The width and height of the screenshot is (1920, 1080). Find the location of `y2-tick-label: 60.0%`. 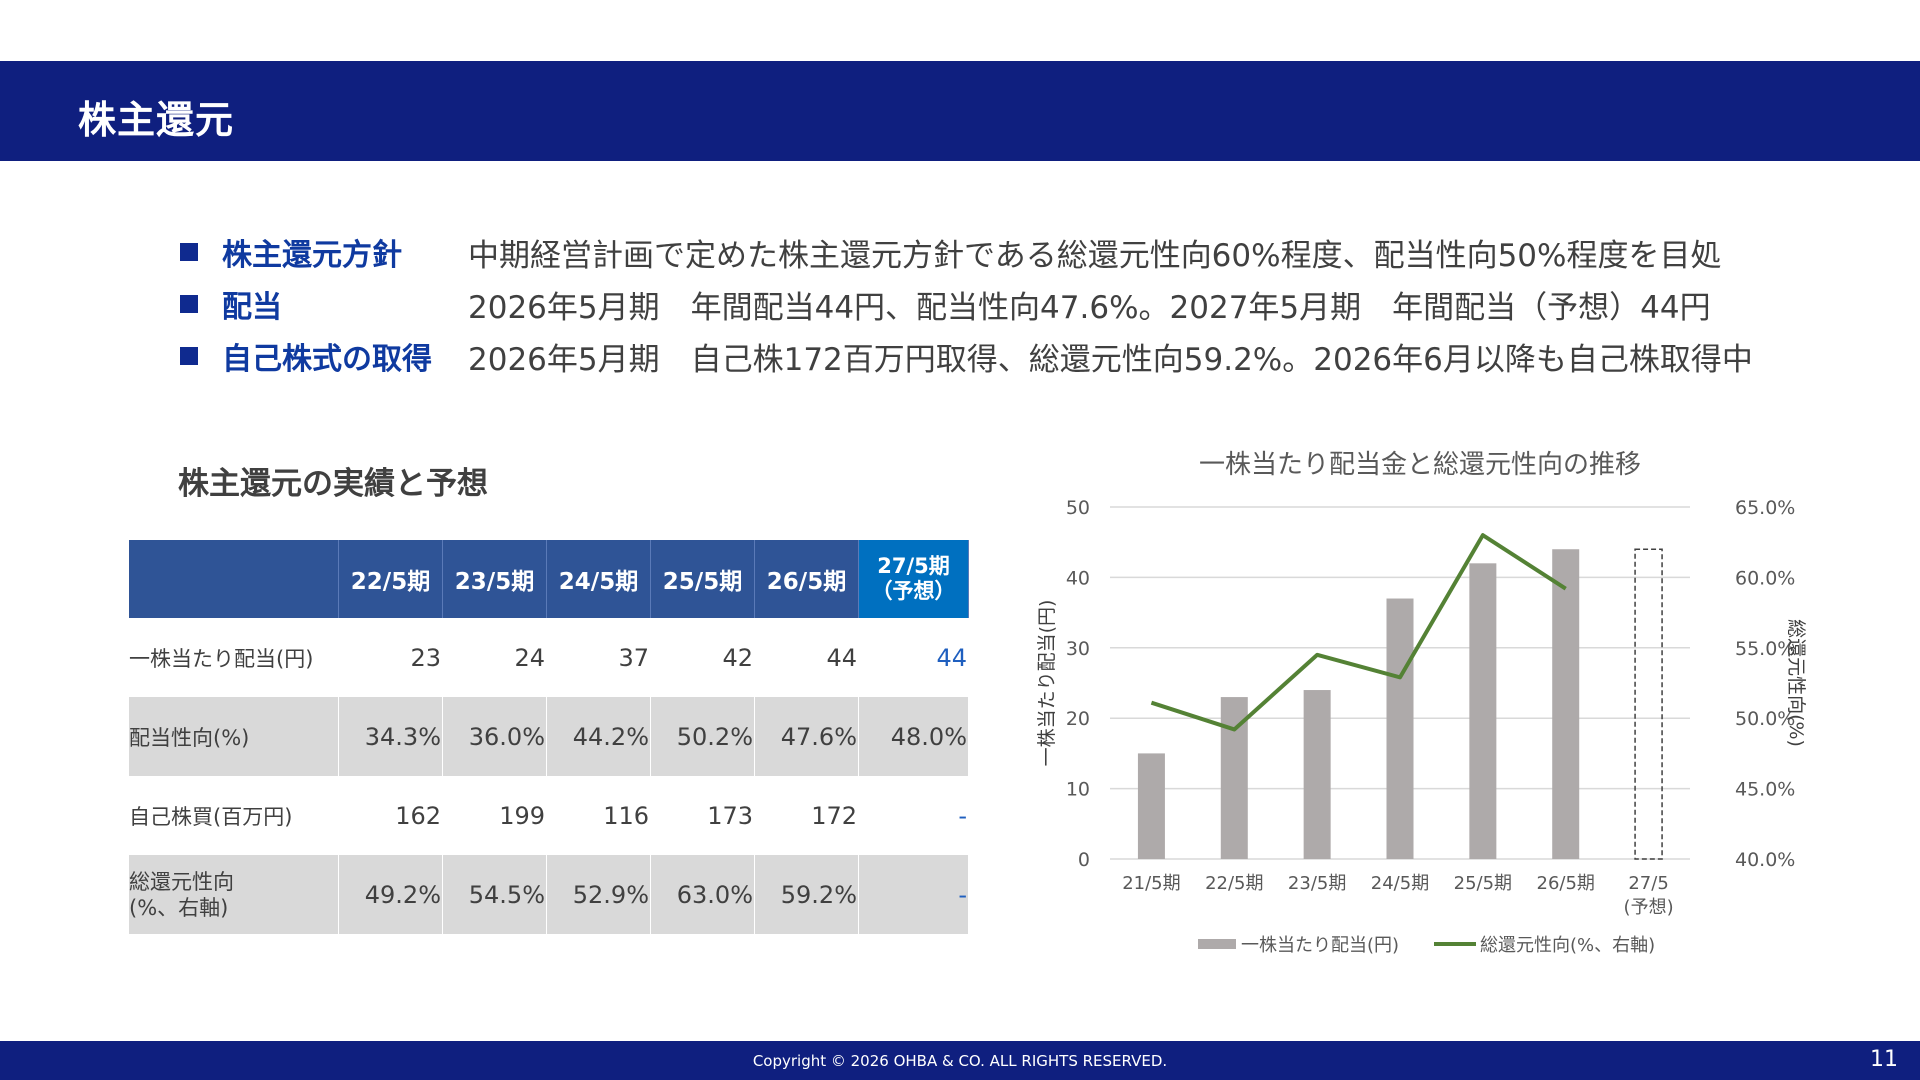

y2-tick-label: 60.0% is located at coordinates (1765, 578).